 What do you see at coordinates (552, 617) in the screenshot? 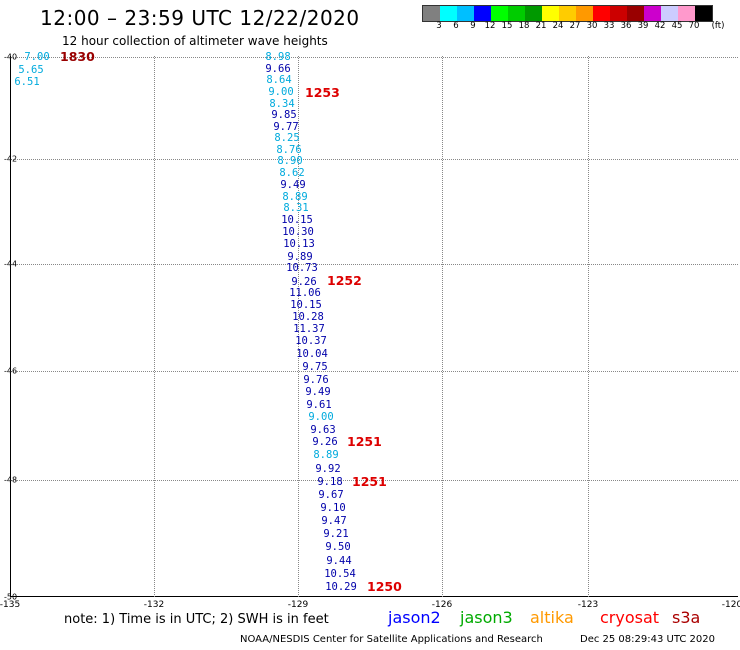
I see `satellite-name-altika: altika` at bounding box center [552, 617].